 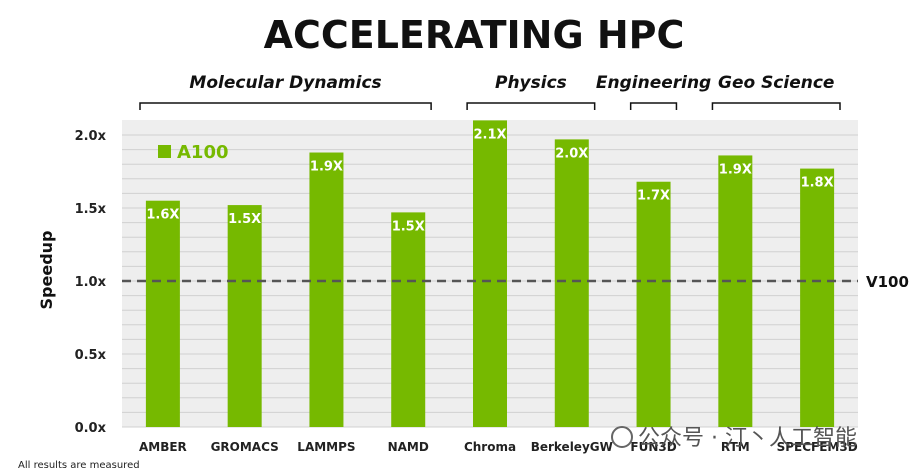 I want to click on x-tick-label: GROMACS, so click(x=245, y=447).